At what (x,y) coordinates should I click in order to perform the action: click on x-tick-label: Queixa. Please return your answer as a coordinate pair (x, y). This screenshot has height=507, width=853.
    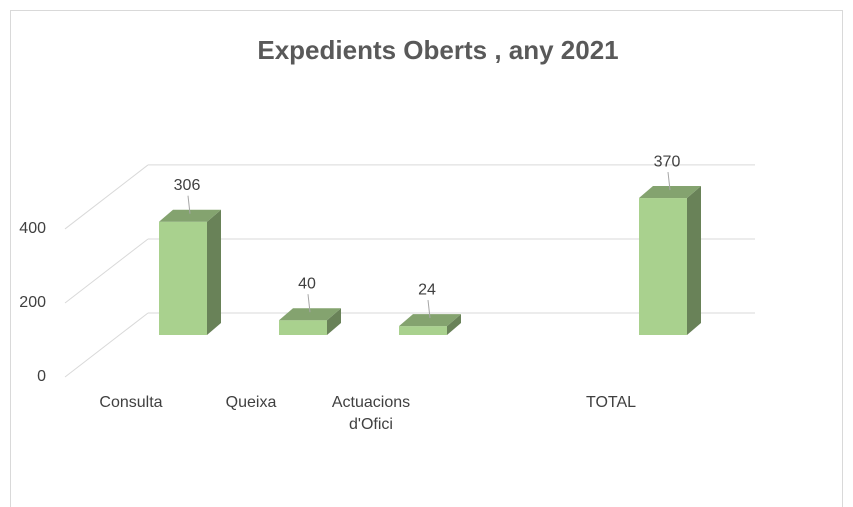
    Looking at the image, I should click on (251, 402).